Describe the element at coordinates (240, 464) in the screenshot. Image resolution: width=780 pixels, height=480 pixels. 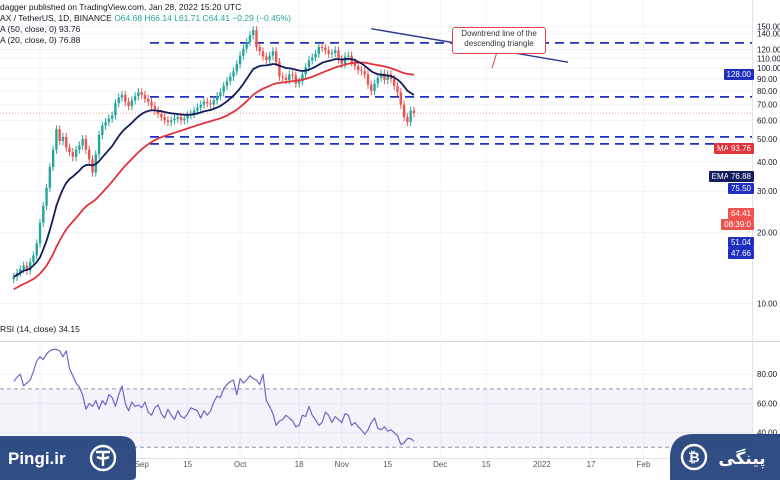
I see `x-tick-label: Oct` at that location.